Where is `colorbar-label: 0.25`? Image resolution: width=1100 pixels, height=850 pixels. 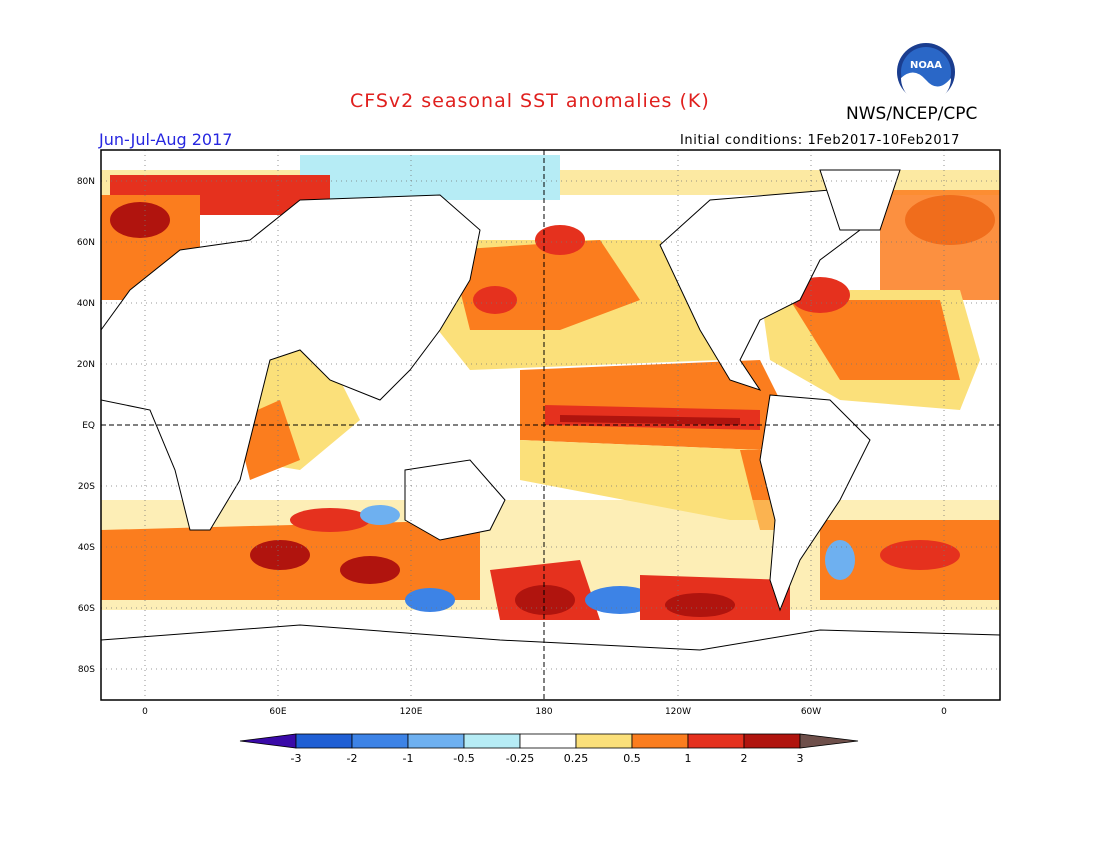 colorbar-label: 0.25 is located at coordinates (576, 758).